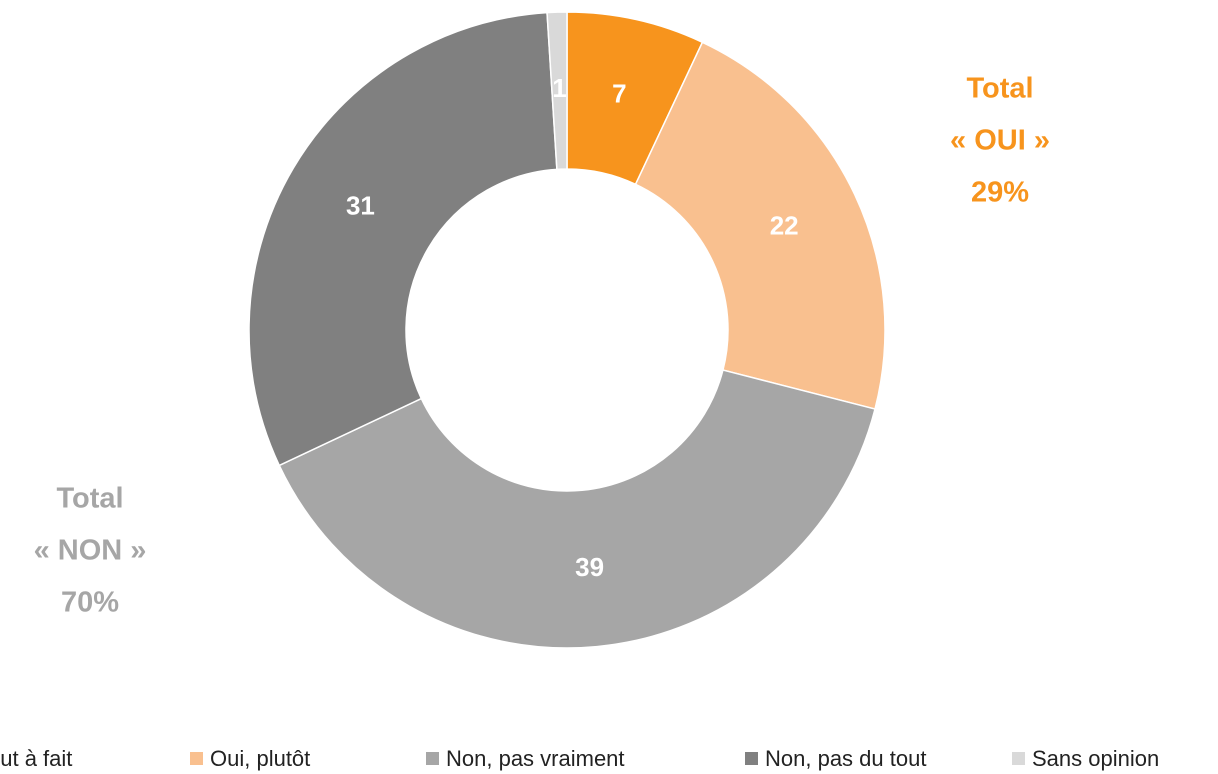  What do you see at coordinates (1000, 141) in the screenshot?
I see `annotation: « OUI »` at bounding box center [1000, 141].